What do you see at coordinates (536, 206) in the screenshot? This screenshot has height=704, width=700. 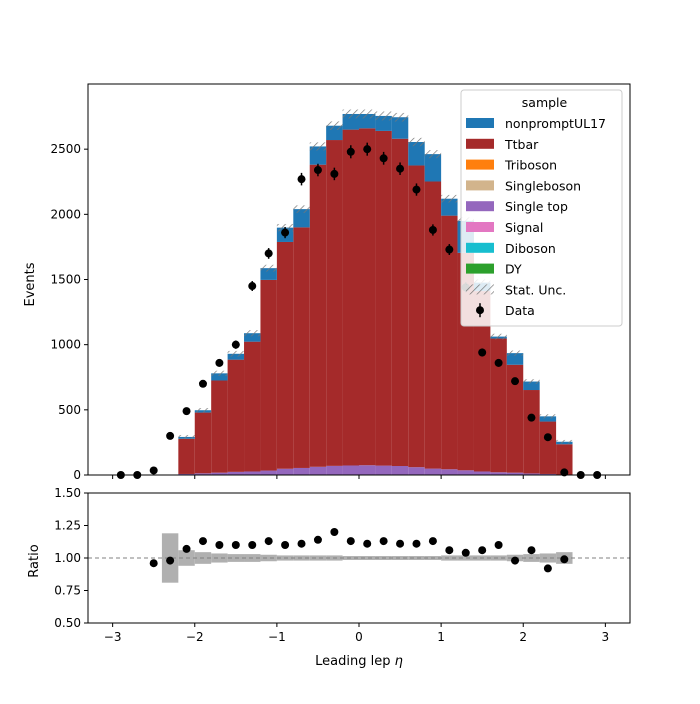 I see `legend-label: Single top` at bounding box center [536, 206].